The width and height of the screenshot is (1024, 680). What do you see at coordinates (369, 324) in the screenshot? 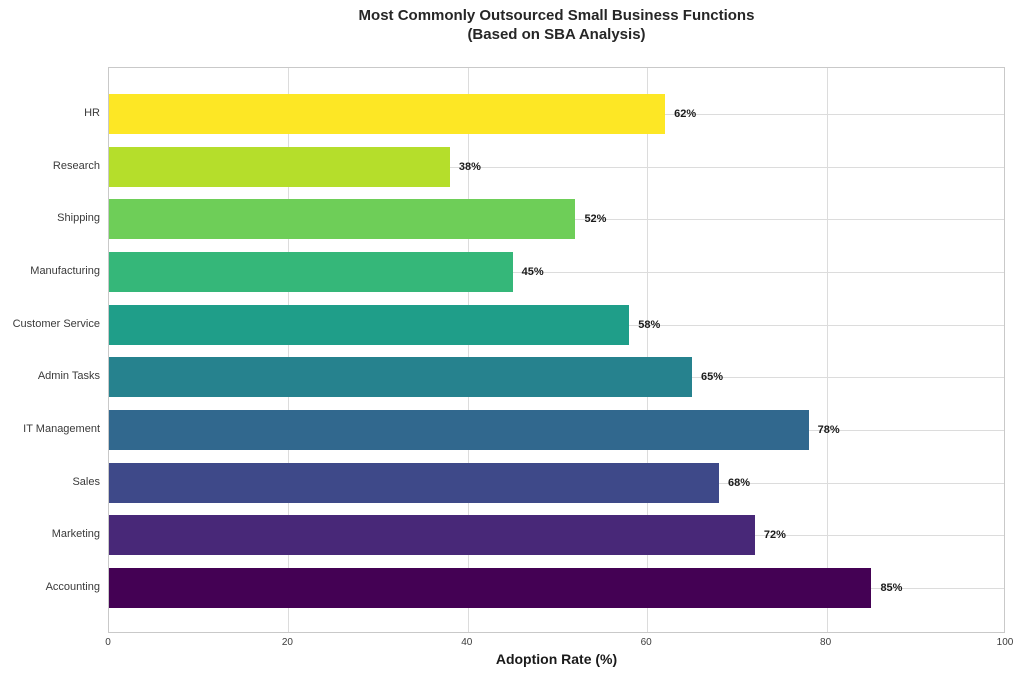
I see `bar-customer-service` at bounding box center [369, 324].